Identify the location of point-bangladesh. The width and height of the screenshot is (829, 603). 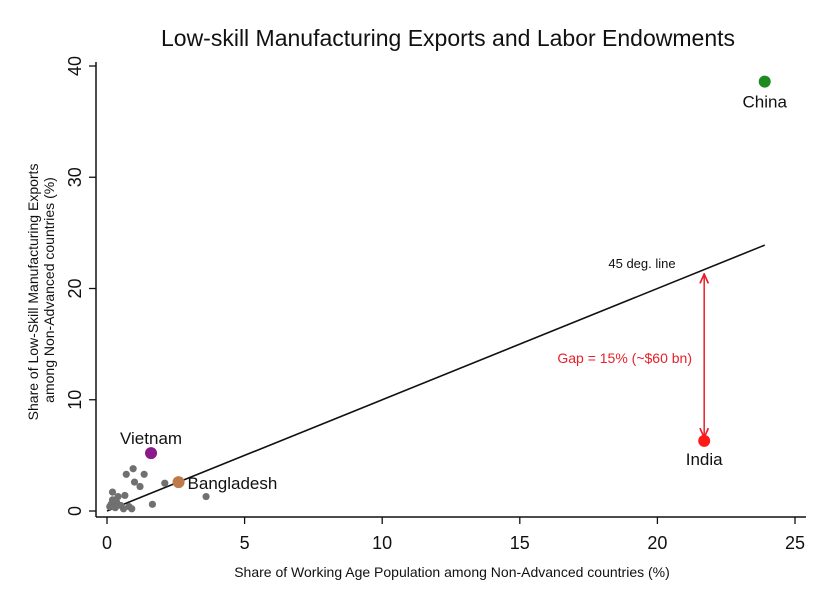
(178, 482).